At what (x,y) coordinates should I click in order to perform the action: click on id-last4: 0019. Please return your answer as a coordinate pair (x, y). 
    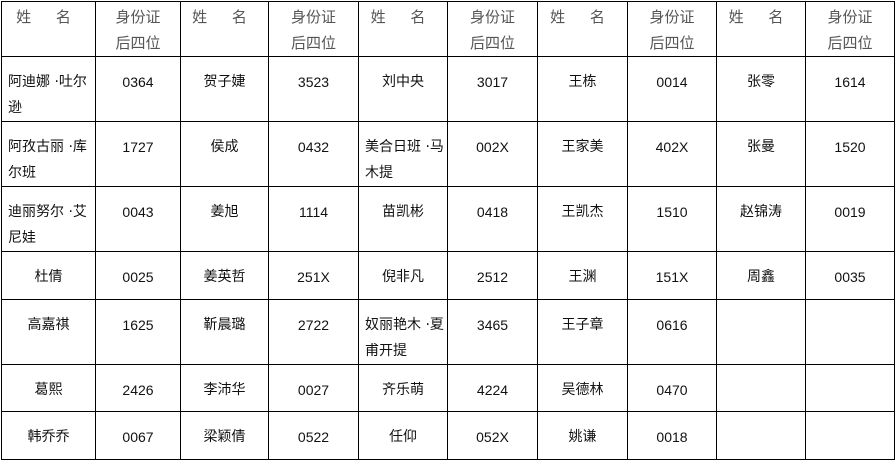
    Looking at the image, I should click on (850, 219).